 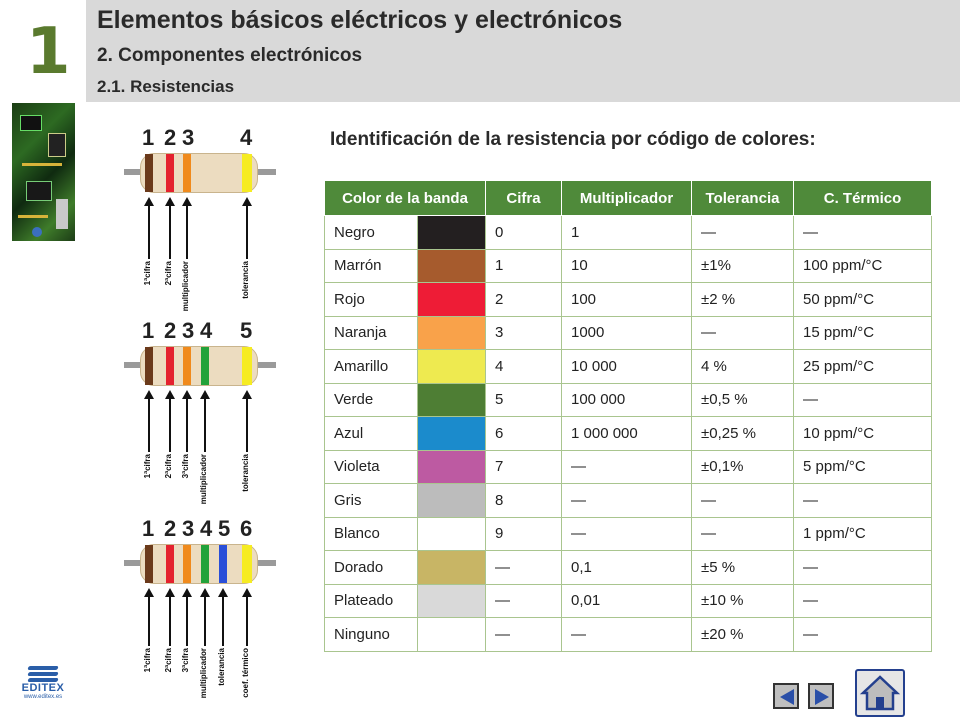 I want to click on thermal-coef-cell: —, so click(x=862, y=567).